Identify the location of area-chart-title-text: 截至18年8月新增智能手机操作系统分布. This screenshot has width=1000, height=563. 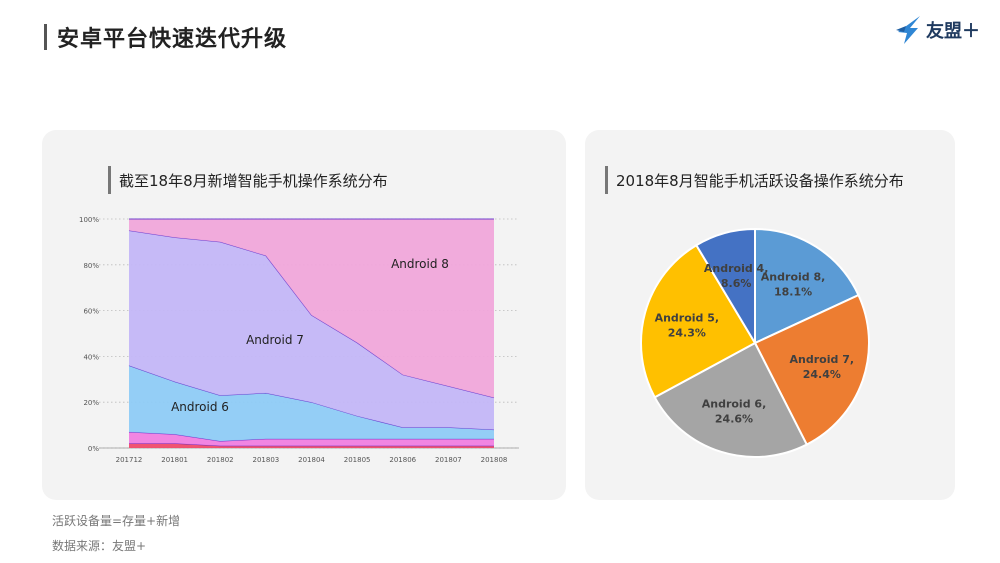
(253, 180).